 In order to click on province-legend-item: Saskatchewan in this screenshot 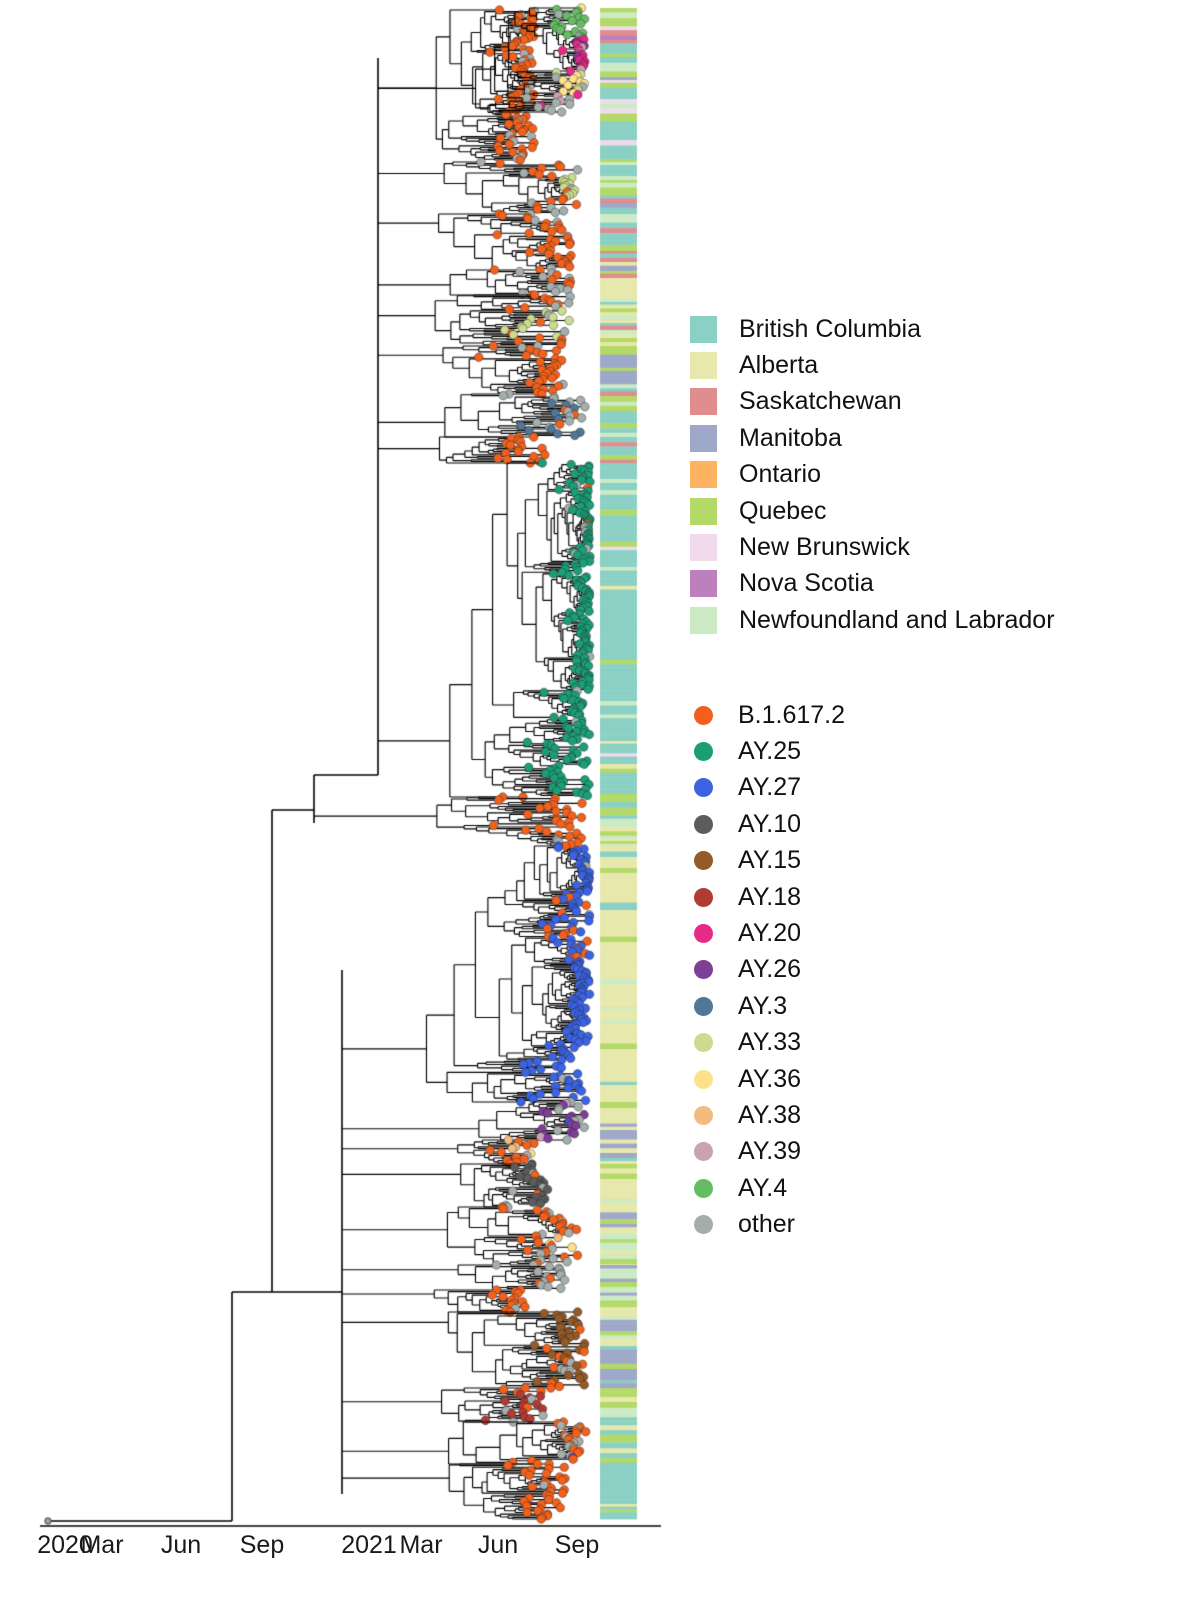, I will do `click(872, 402)`.